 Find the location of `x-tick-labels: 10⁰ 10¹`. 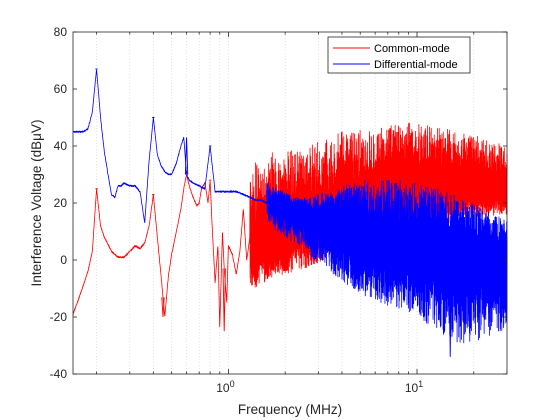

x-tick-labels: 10⁰ 10¹ is located at coordinates (319, 387).